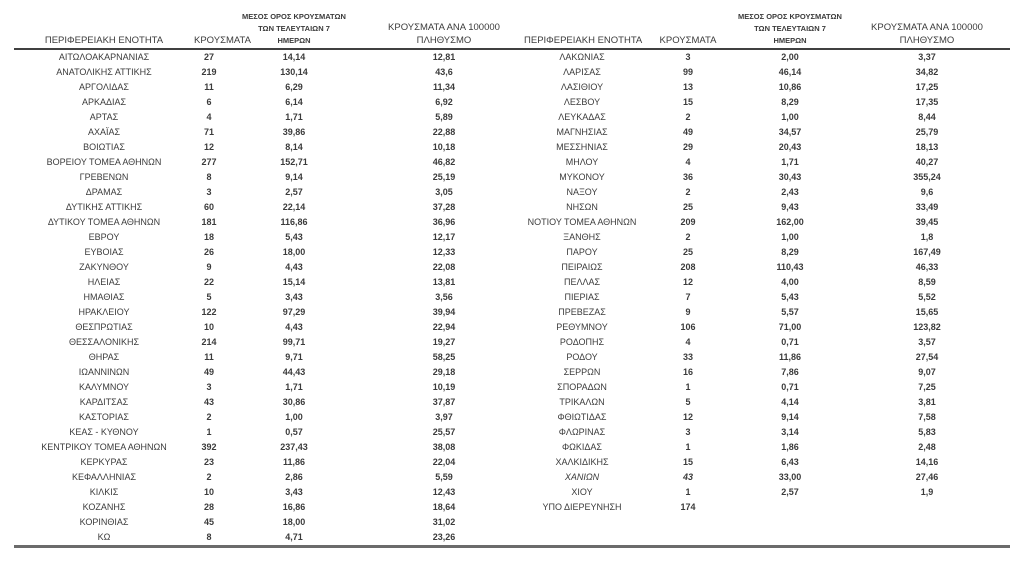  I want to click on avg7-cell: 1,71, so click(294, 387).